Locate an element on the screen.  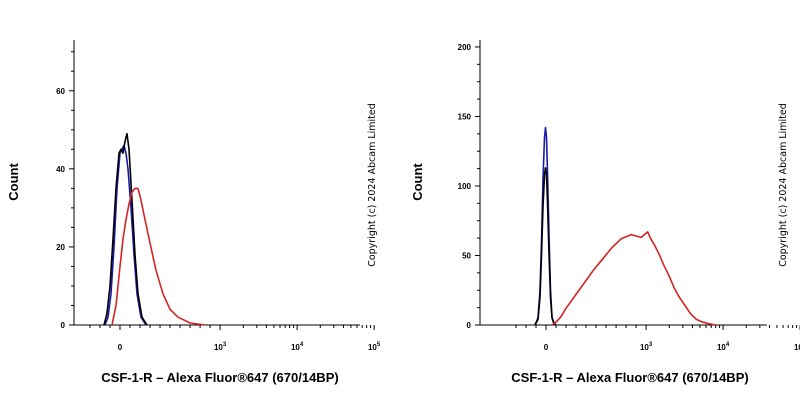
y-tick-label: 200 is located at coordinates (465, 47).